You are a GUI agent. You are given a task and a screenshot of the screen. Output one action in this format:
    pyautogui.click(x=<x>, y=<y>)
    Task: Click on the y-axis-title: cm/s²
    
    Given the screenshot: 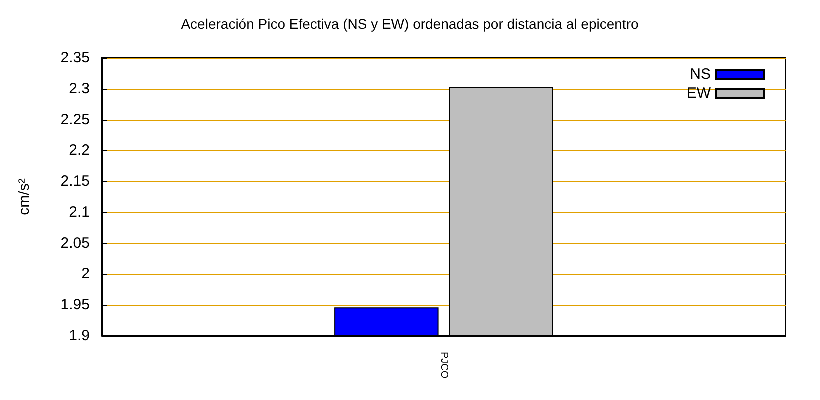 What is the action you would take?
    pyautogui.click(x=24, y=197)
    